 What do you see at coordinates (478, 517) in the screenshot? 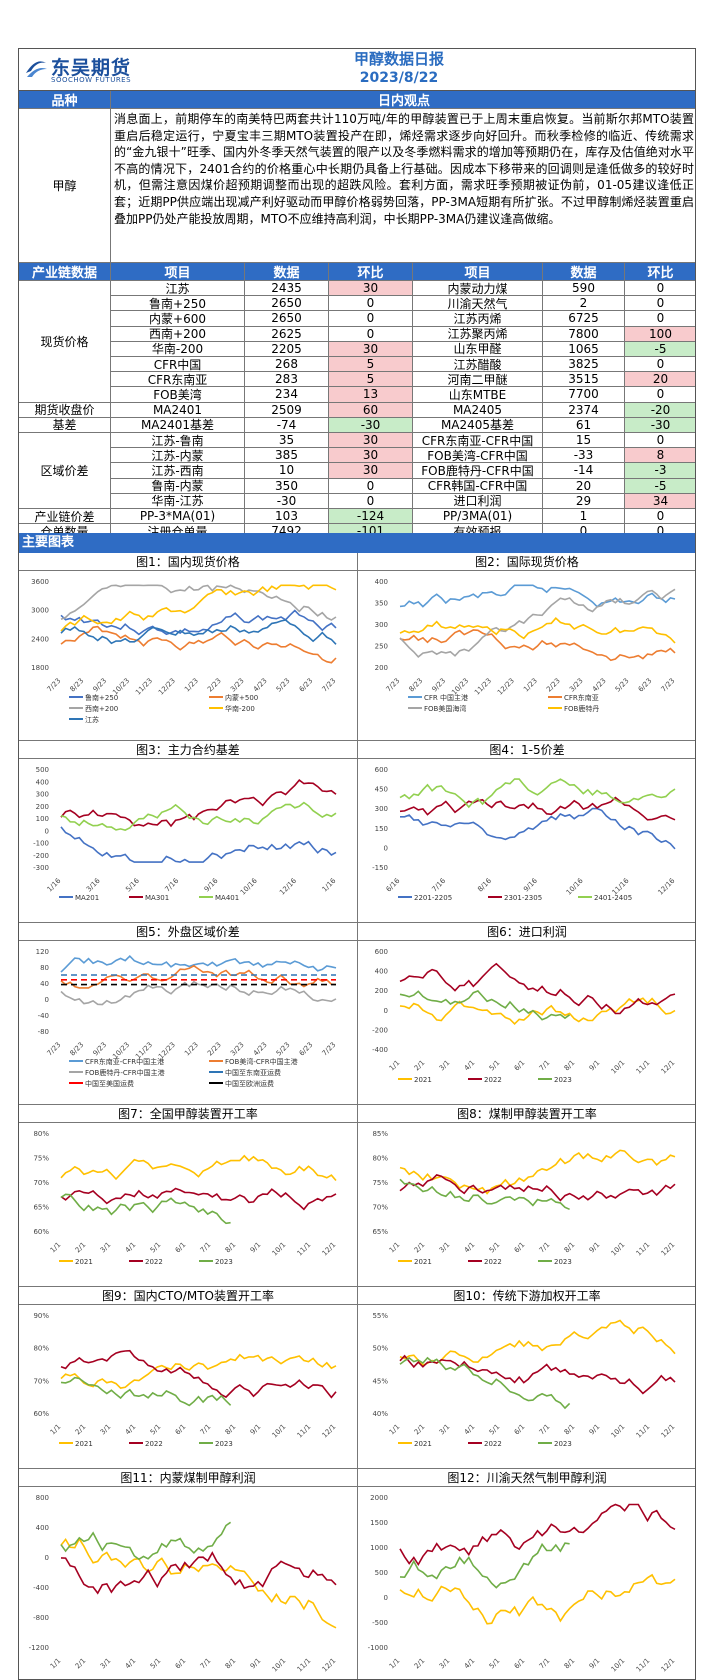
I see `table-cell: PP/3MA(01)` at bounding box center [478, 517].